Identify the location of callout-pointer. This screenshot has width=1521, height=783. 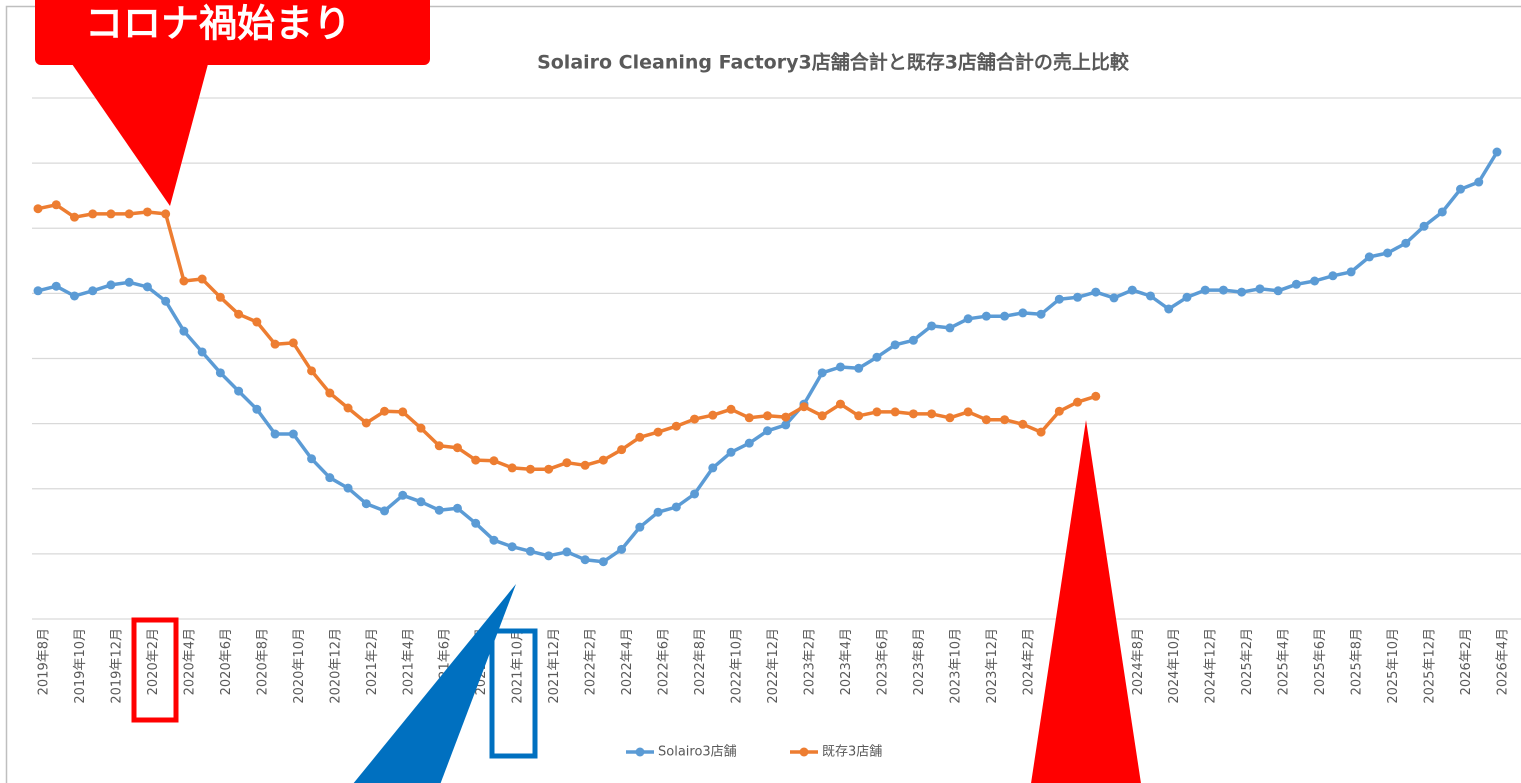
(140, 135).